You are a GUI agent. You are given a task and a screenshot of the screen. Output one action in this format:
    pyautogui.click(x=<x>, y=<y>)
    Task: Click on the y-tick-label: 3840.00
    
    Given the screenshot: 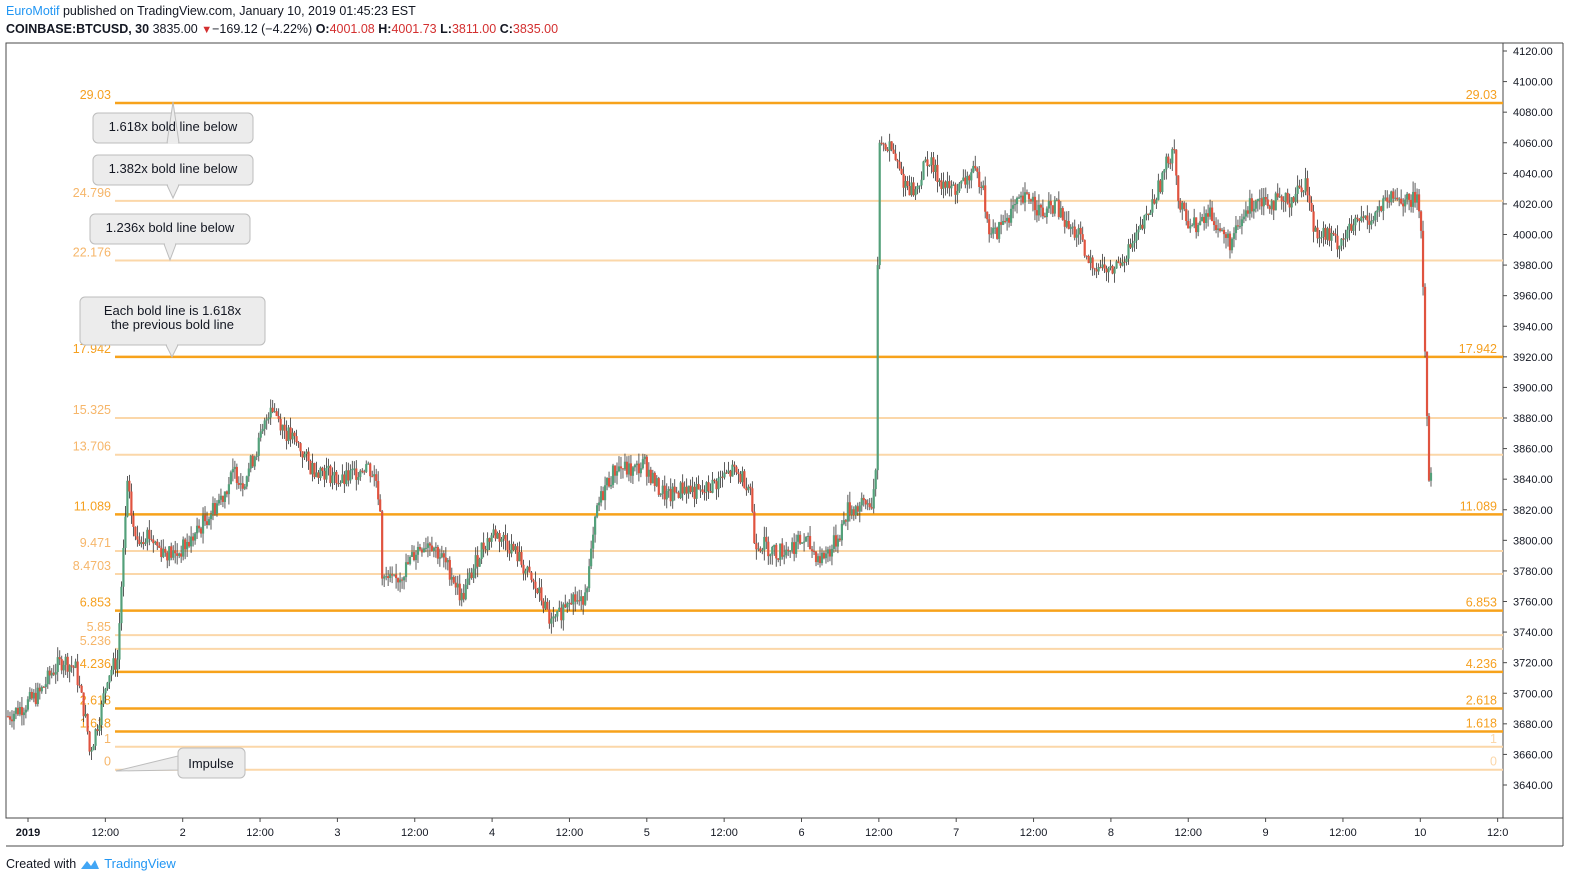 What is the action you would take?
    pyautogui.click(x=1533, y=480)
    